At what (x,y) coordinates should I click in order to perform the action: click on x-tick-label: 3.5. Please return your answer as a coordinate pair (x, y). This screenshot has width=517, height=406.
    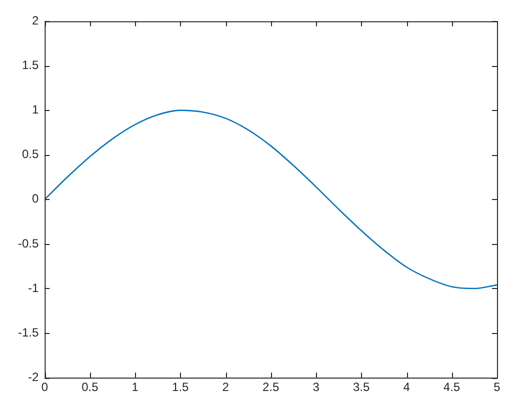
    Looking at the image, I should click on (361, 387).